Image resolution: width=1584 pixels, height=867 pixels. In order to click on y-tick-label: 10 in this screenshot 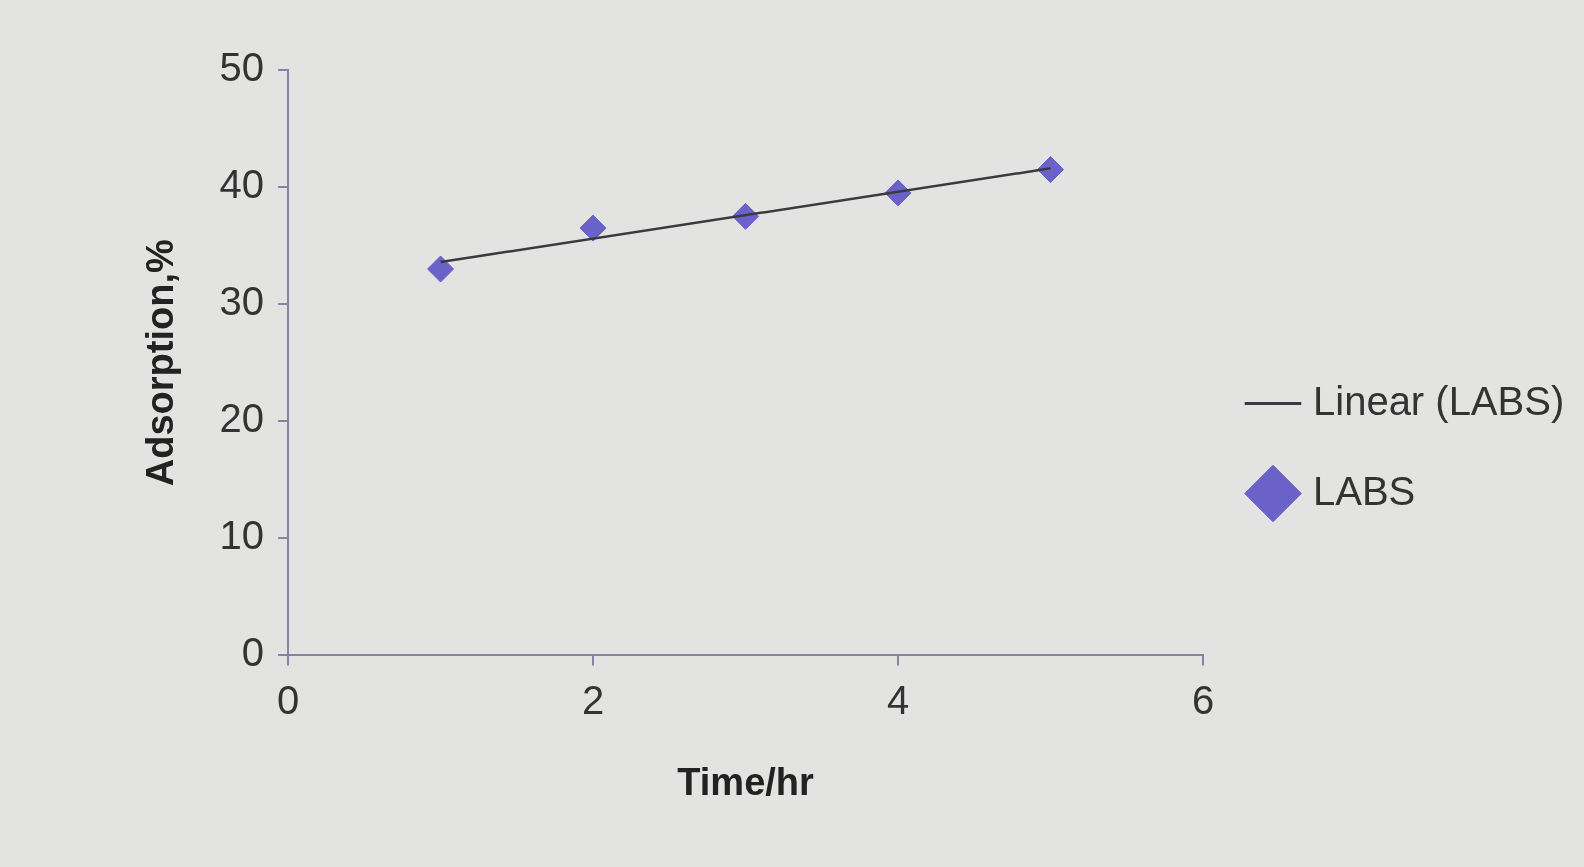, I will do `click(242, 535)`.